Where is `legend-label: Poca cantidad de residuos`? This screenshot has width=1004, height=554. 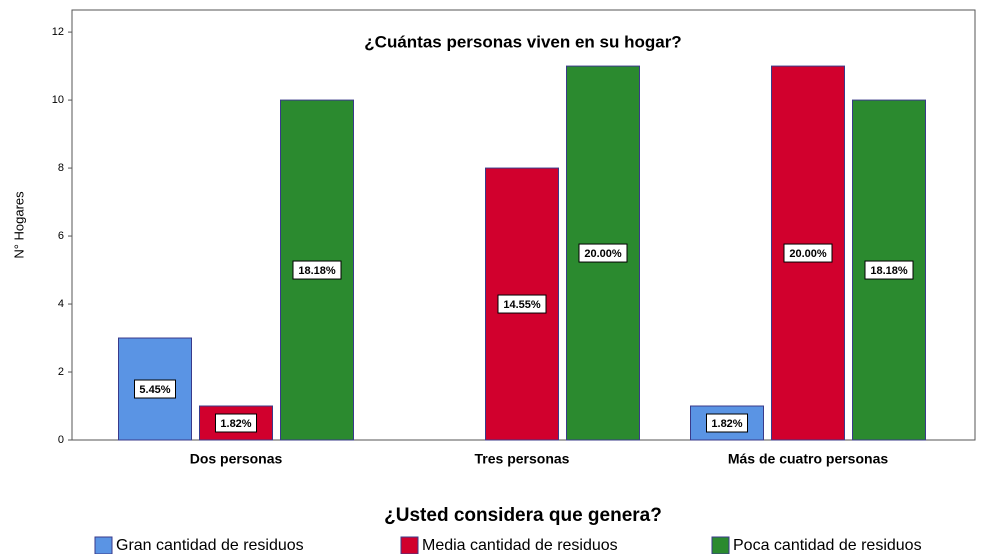 legend-label: Poca cantidad de residuos is located at coordinates (827, 545).